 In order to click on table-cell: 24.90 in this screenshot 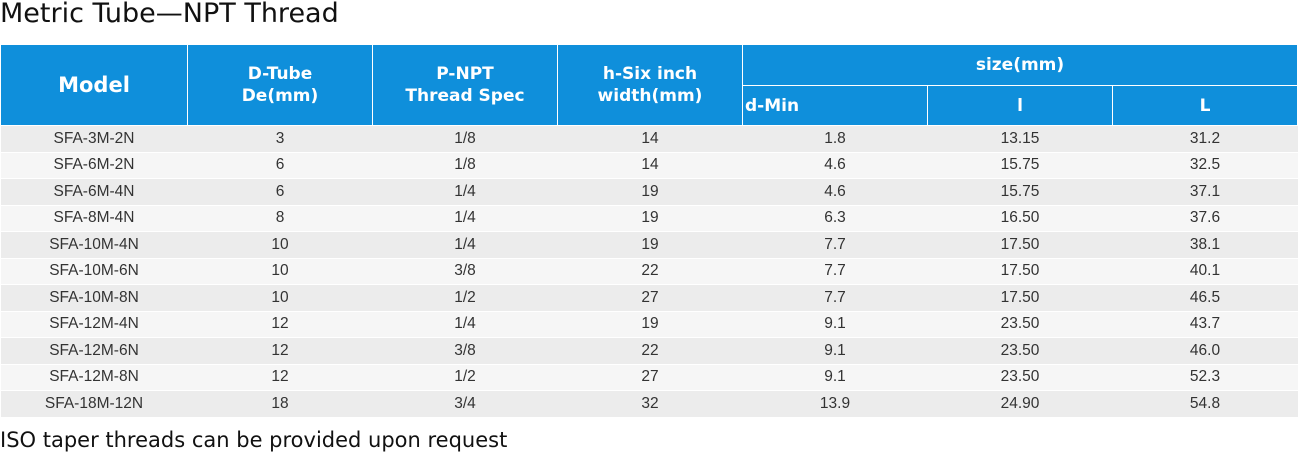, I will do `click(1020, 404)`.